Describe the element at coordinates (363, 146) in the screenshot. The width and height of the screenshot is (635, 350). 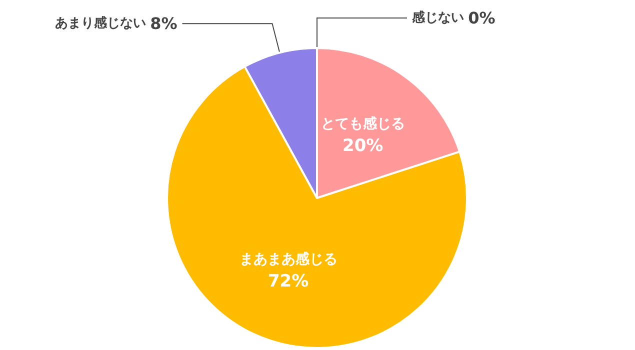
I see `data-label: 20%` at that location.